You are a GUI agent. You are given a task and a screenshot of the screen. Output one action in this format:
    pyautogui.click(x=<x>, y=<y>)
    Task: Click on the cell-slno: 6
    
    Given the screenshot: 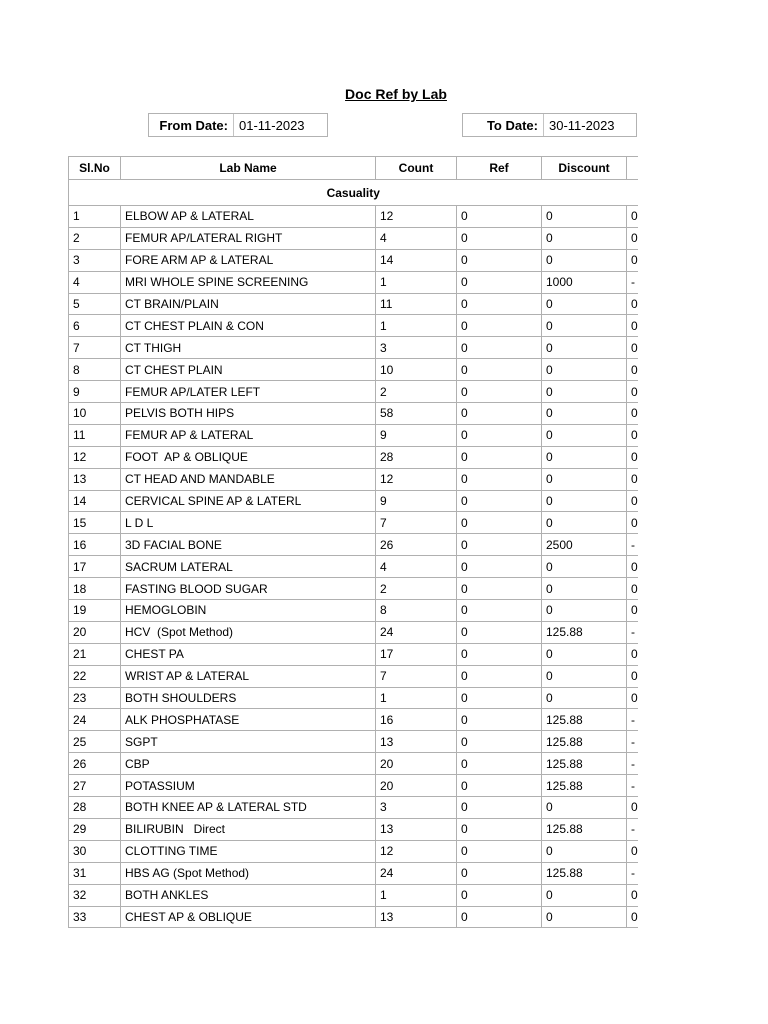 What is the action you would take?
    pyautogui.click(x=94, y=326)
    